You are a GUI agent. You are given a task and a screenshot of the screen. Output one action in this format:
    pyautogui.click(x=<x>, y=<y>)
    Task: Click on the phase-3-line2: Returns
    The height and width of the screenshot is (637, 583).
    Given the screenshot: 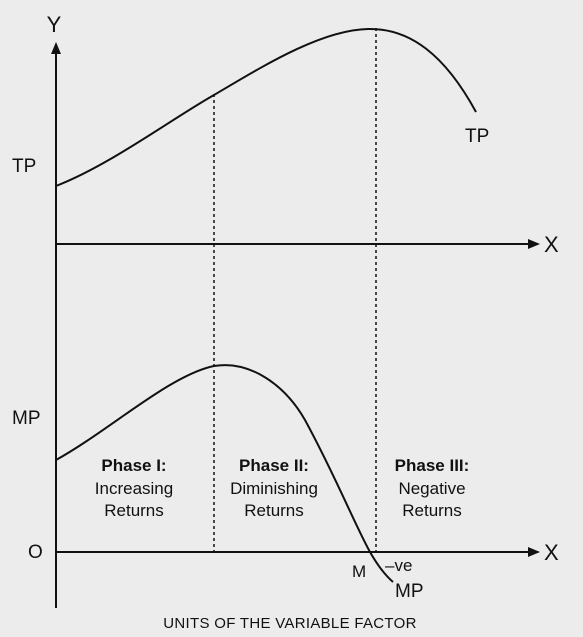 What is the action you would take?
    pyautogui.click(x=432, y=510)
    